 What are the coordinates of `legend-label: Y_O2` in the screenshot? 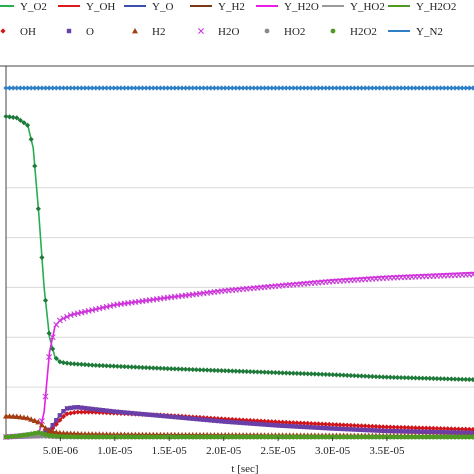 It's located at (33, 7).